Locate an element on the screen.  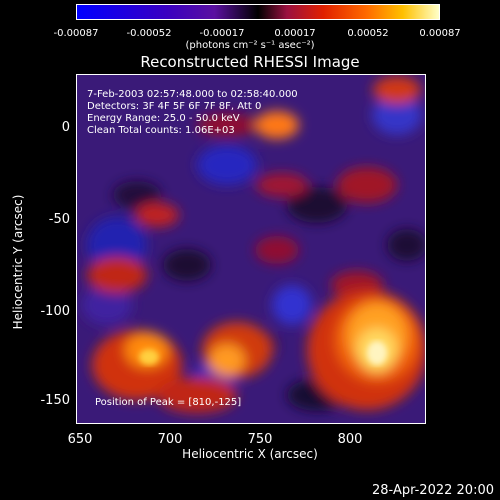
colorbar-unit: (photons cm⁻² s⁻¹ asec⁻²) is located at coordinates (250, 45).